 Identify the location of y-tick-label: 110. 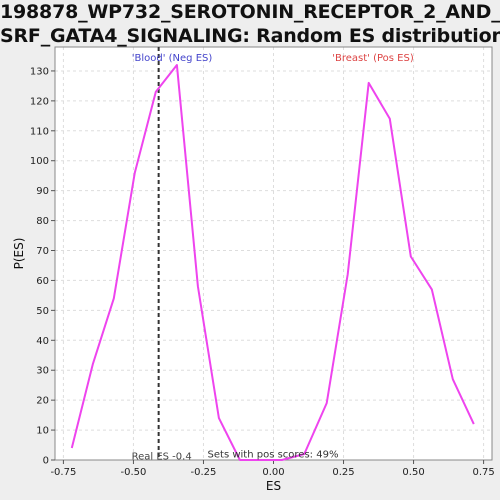
(39, 131).